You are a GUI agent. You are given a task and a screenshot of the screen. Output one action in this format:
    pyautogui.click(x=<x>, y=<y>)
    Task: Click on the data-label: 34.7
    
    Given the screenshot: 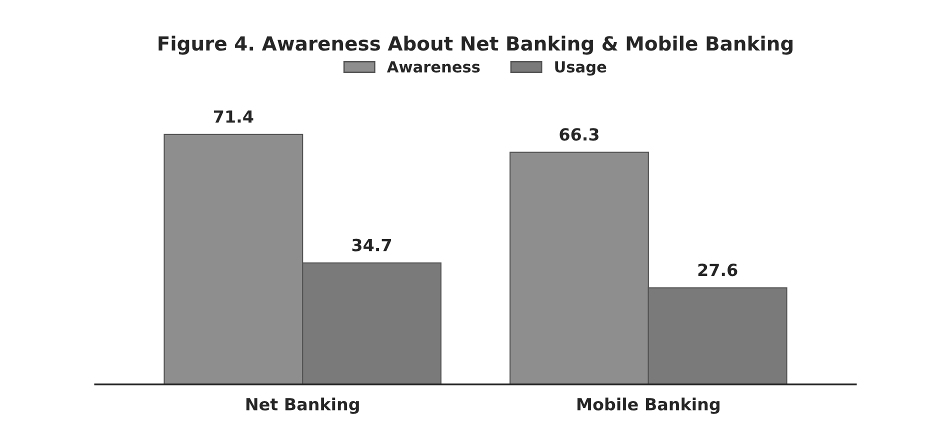 What is the action you would take?
    pyautogui.click(x=371, y=245)
    